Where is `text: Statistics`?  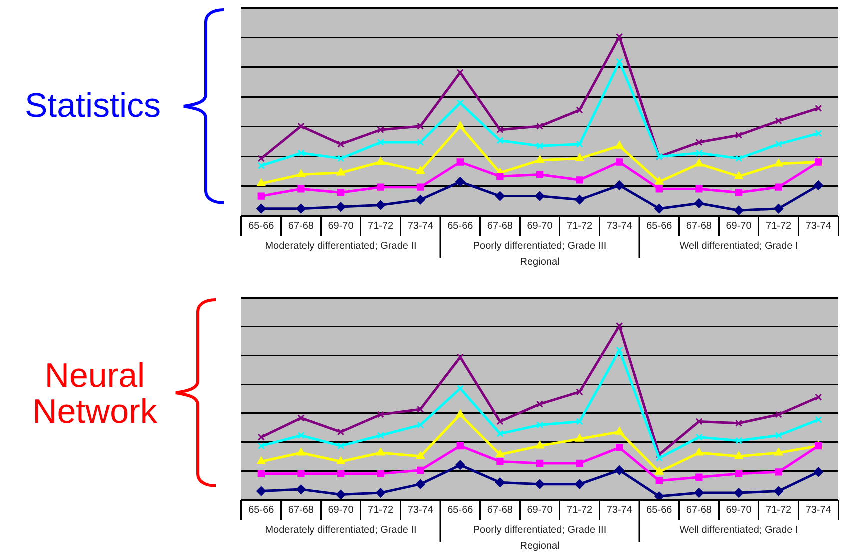
text: Statistics is located at coordinates (93, 106).